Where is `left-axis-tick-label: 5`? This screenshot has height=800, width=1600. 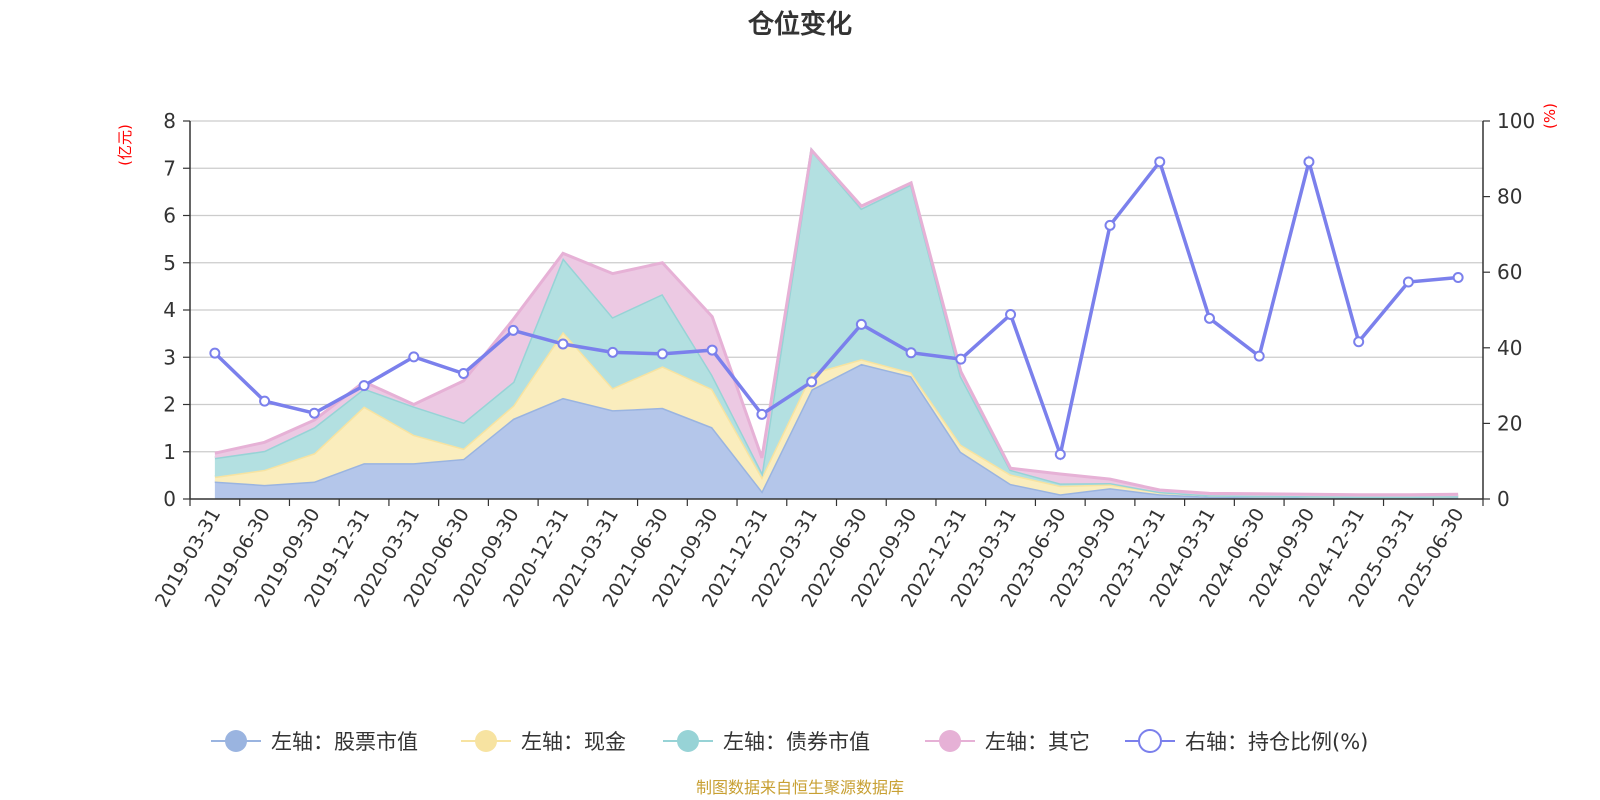
left-axis-tick-label: 5 is located at coordinates (169, 263).